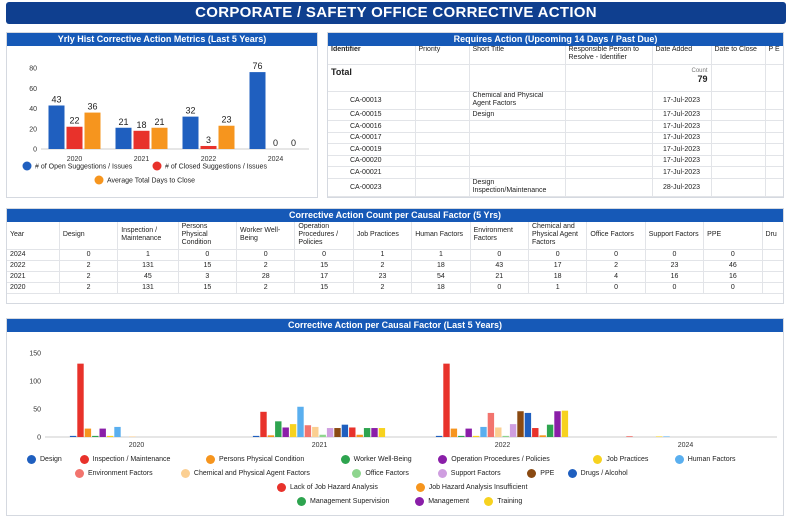  What do you see at coordinates (454, 432) in the screenshot?
I see `bar-persons-physical-condition-2022` at bounding box center [454, 432].